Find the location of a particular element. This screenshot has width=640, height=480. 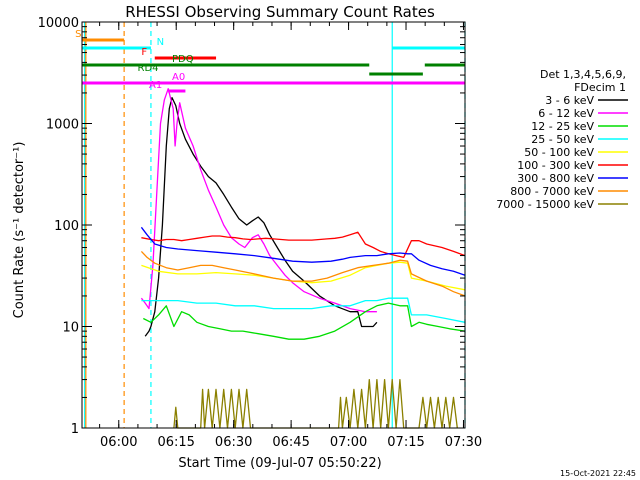

legend-label-0: 3 - 6 keV is located at coordinates (569, 100).